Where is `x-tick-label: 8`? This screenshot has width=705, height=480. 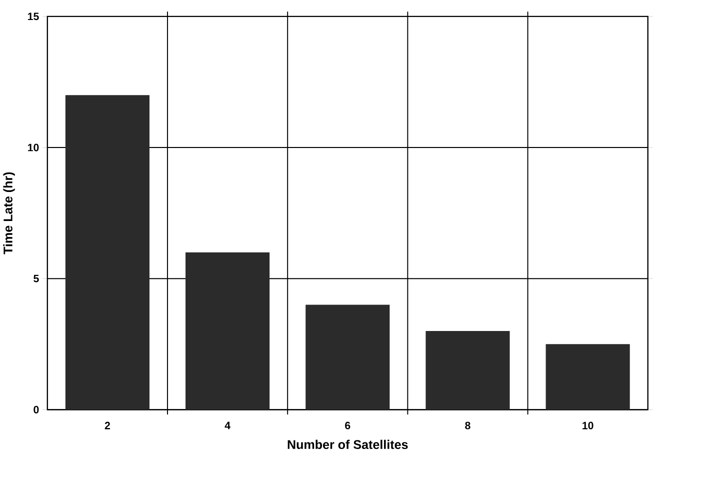 x-tick-label: 8 is located at coordinates (467, 426).